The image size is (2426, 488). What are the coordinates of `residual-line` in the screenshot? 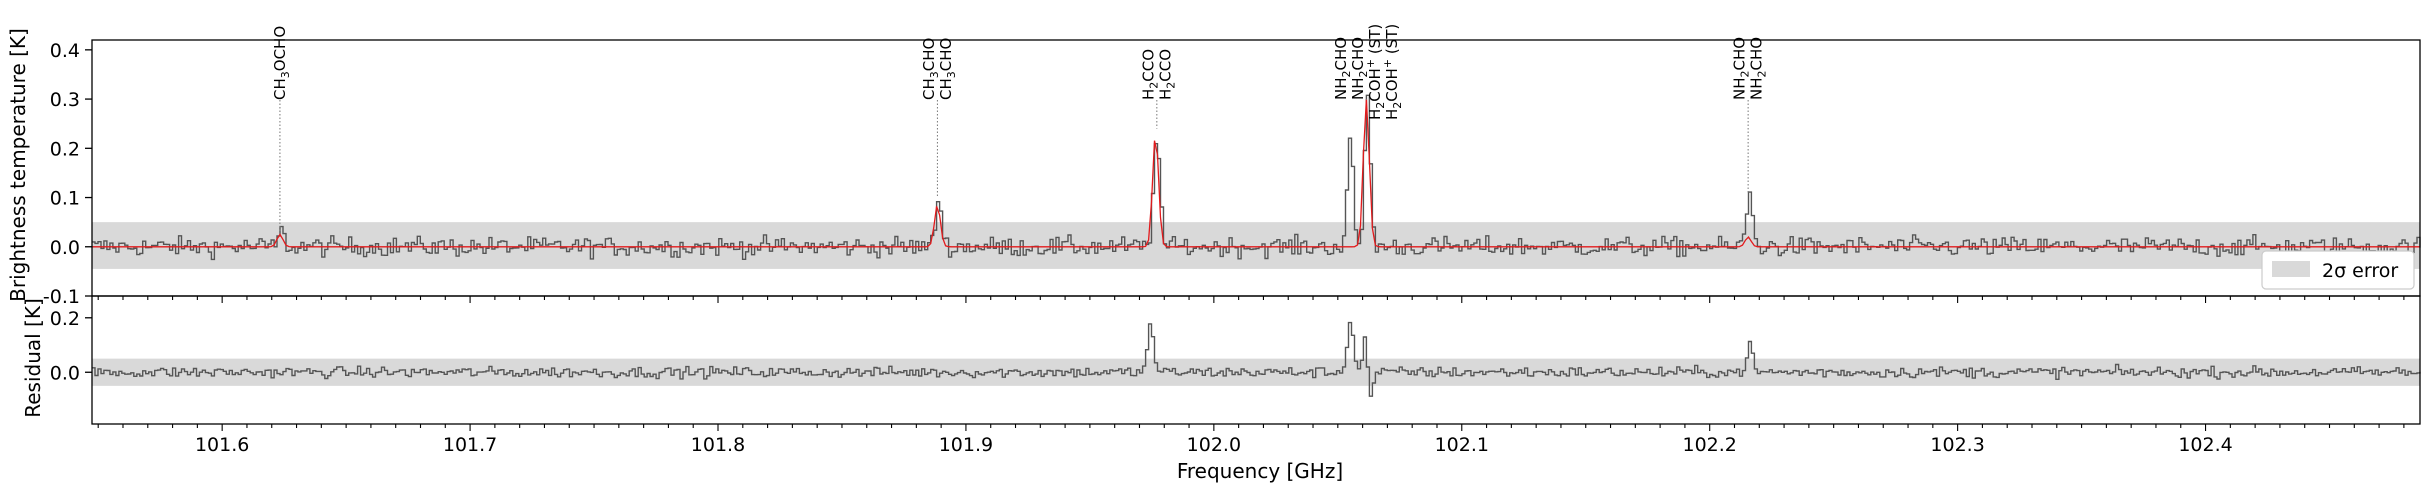 It's located at (1256, 359).